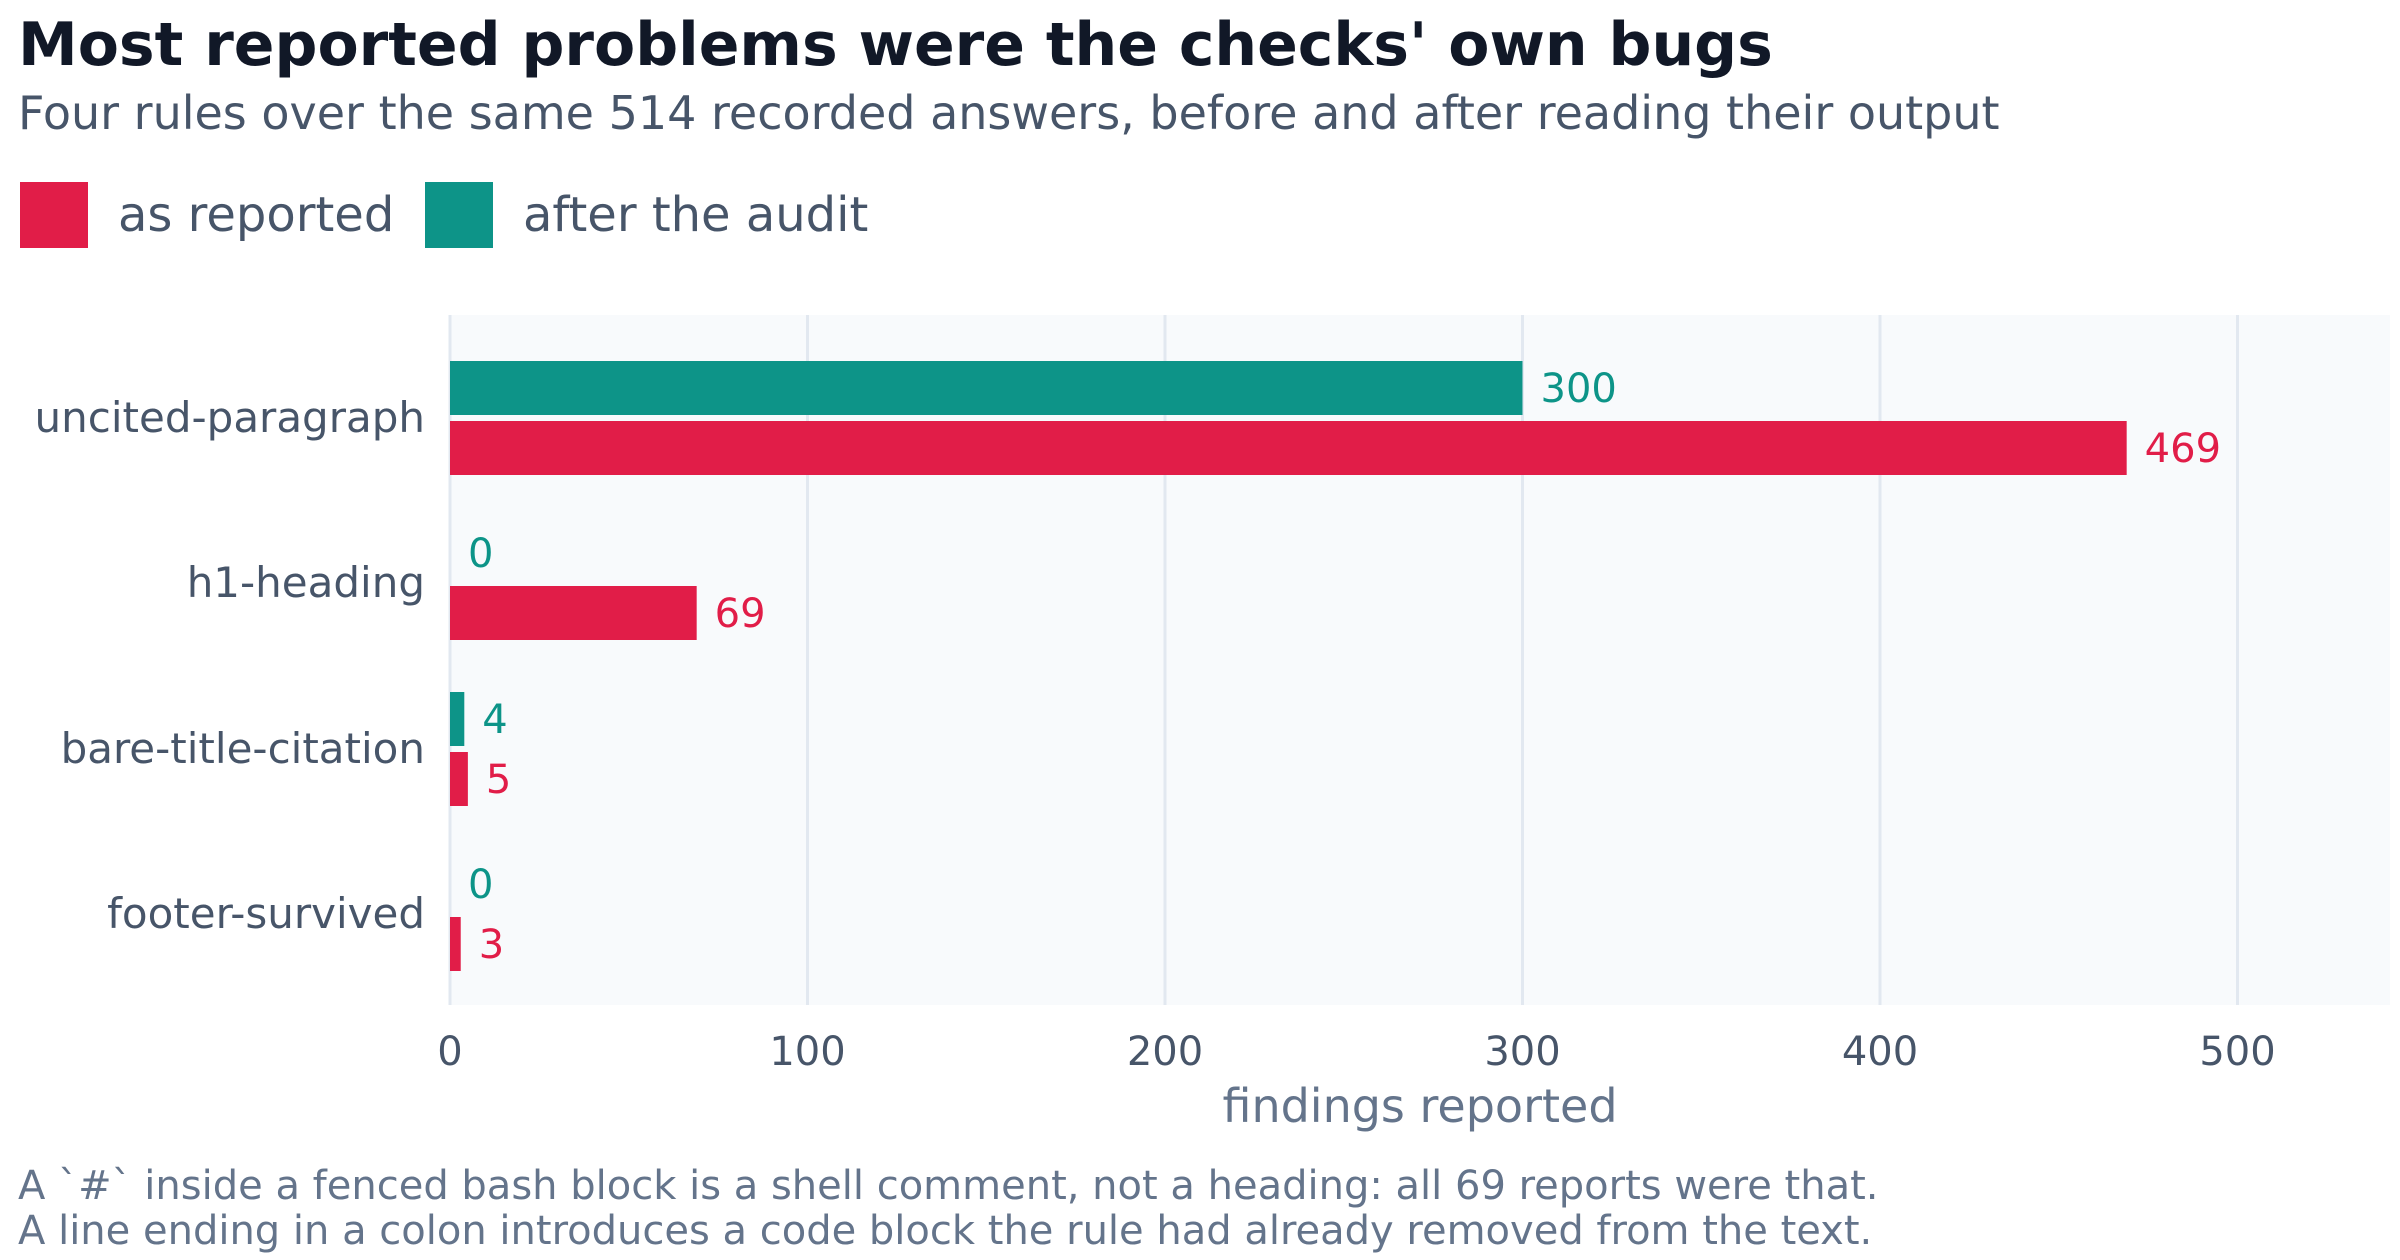 The image size is (2400, 1260). Describe the element at coordinates (491, 945) in the screenshot. I see `data-label-as-reported: 3` at that location.